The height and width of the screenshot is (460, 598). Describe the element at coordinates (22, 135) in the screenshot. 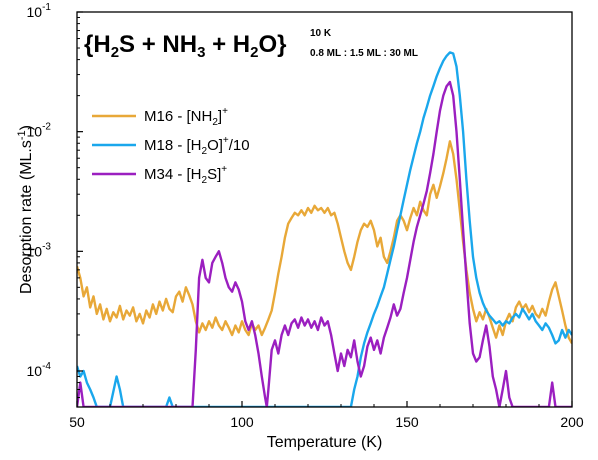

I see `y-axis-title-exponent: -1` at that location.